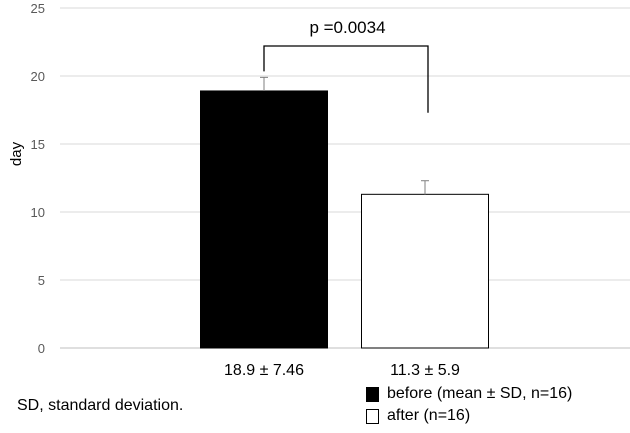  Describe the element at coordinates (16, 153) in the screenshot. I see `y-axis-label: day` at that location.